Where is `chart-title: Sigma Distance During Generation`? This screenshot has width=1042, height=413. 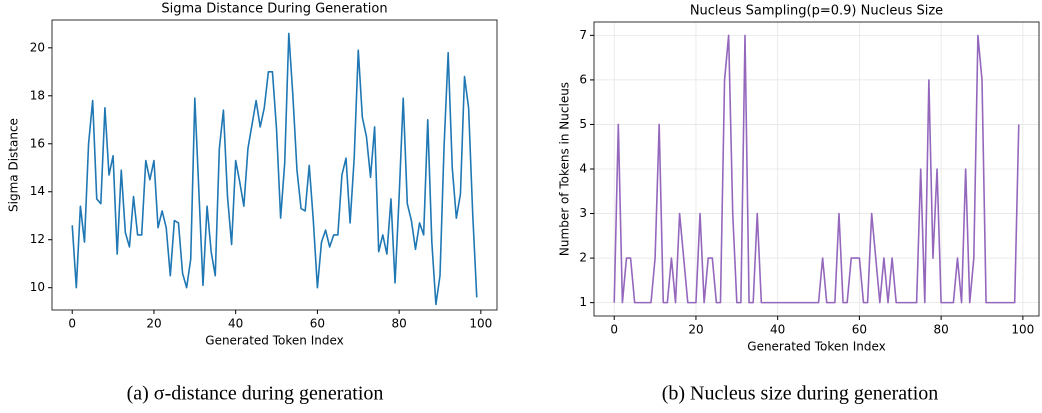 chart-title: Sigma Distance During Generation is located at coordinates (274, 9).